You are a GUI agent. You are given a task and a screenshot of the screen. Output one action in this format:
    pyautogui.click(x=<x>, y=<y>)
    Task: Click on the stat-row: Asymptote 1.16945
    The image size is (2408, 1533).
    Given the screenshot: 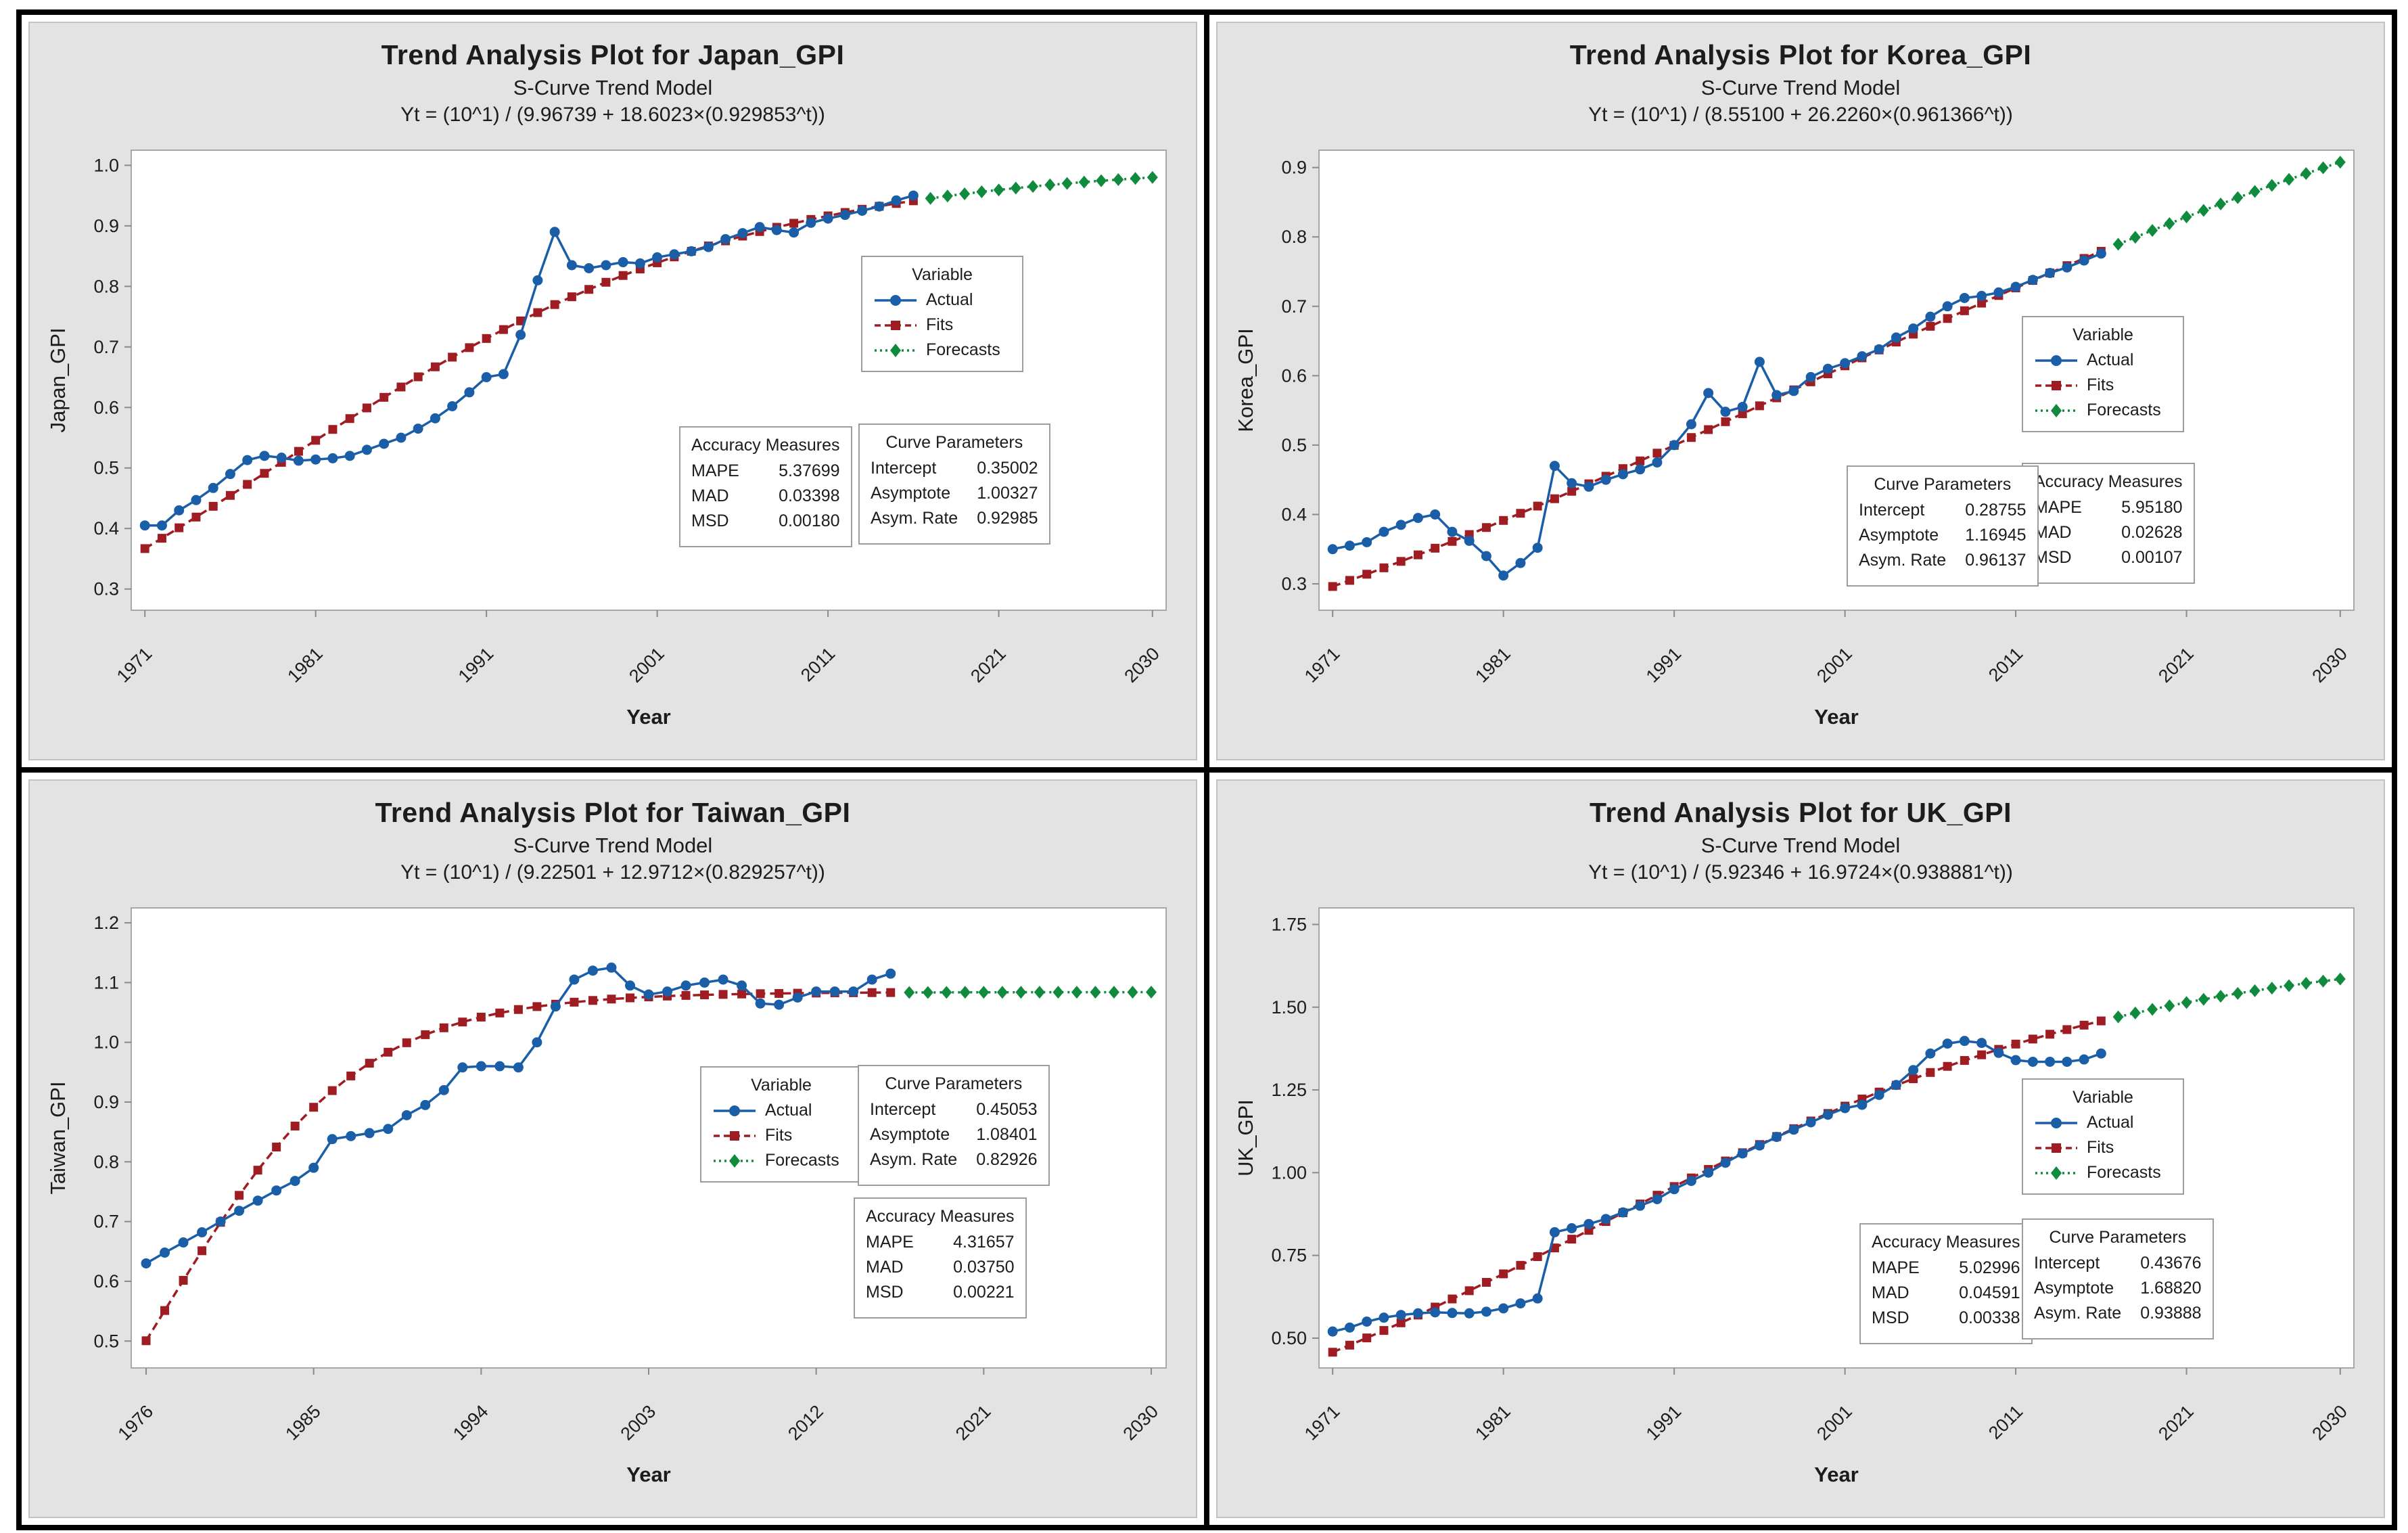 What is the action you would take?
    pyautogui.click(x=1943, y=535)
    